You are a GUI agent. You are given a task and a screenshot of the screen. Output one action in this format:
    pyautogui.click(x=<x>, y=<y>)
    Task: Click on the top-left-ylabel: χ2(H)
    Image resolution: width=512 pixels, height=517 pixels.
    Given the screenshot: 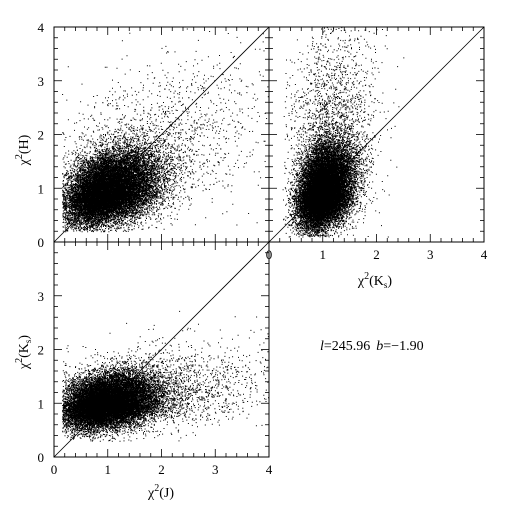 What is the action you would take?
    pyautogui.click(x=23, y=150)
    